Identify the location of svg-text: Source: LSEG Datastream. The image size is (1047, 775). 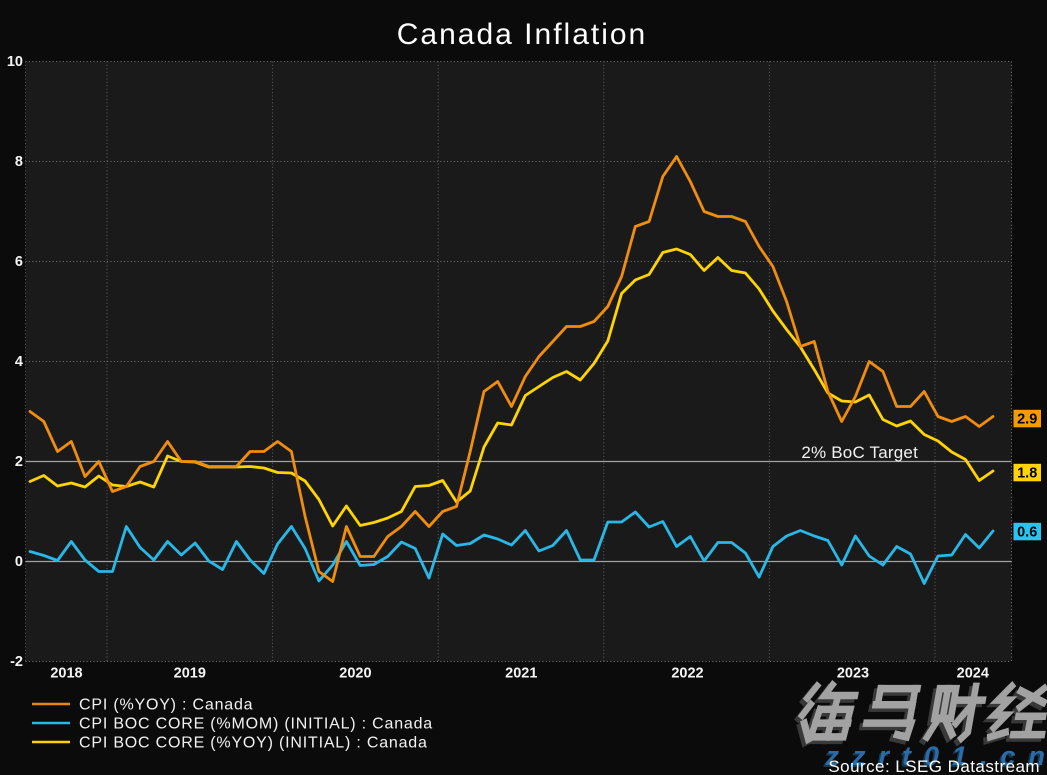
(934, 766).